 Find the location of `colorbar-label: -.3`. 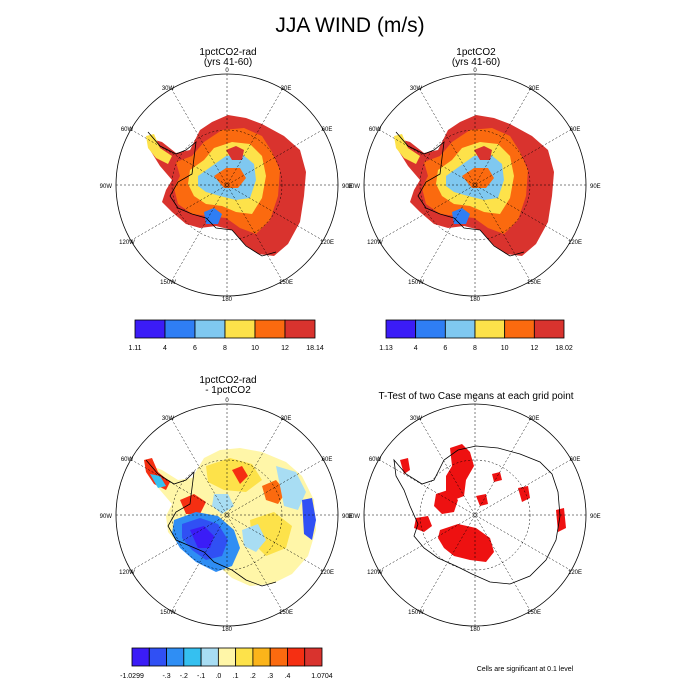

colorbar-label: -.3 is located at coordinates (166, 676).